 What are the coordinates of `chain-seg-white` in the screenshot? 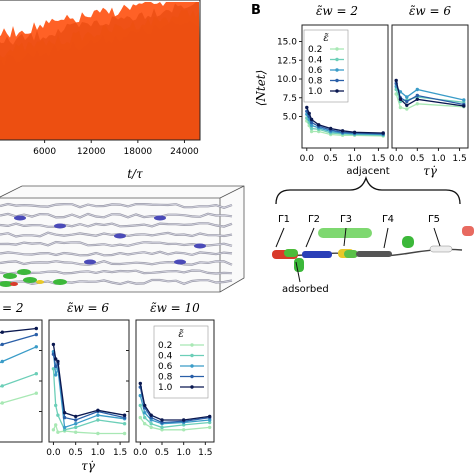 It's located at (441, 249).